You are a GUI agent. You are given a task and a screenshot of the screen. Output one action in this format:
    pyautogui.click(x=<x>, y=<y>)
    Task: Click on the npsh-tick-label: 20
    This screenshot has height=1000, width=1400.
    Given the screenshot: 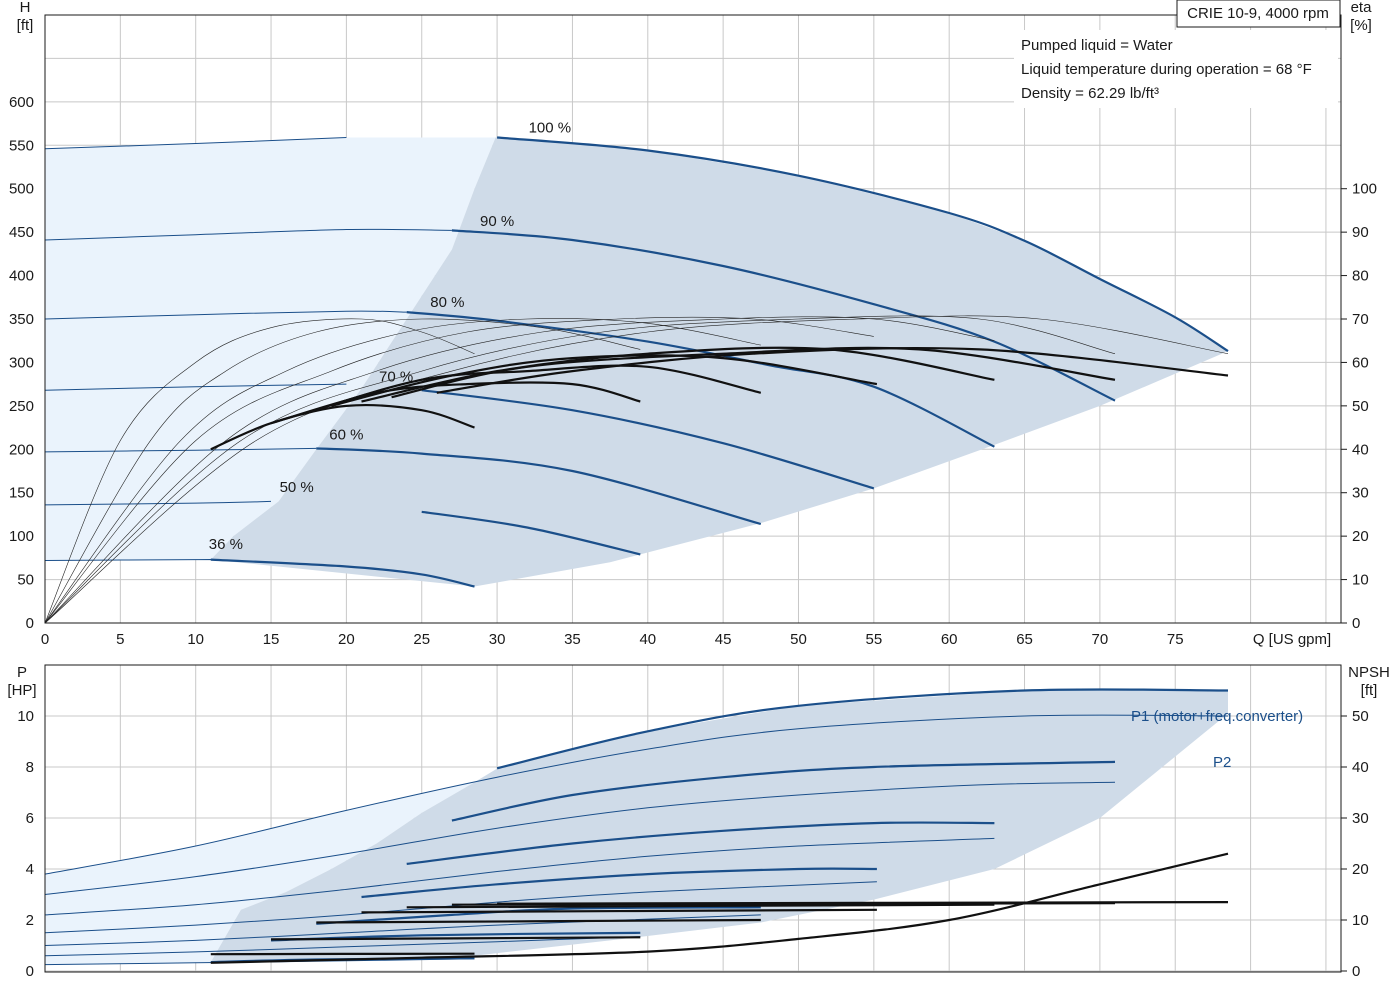 What is the action you would take?
    pyautogui.click(x=1360, y=869)
    